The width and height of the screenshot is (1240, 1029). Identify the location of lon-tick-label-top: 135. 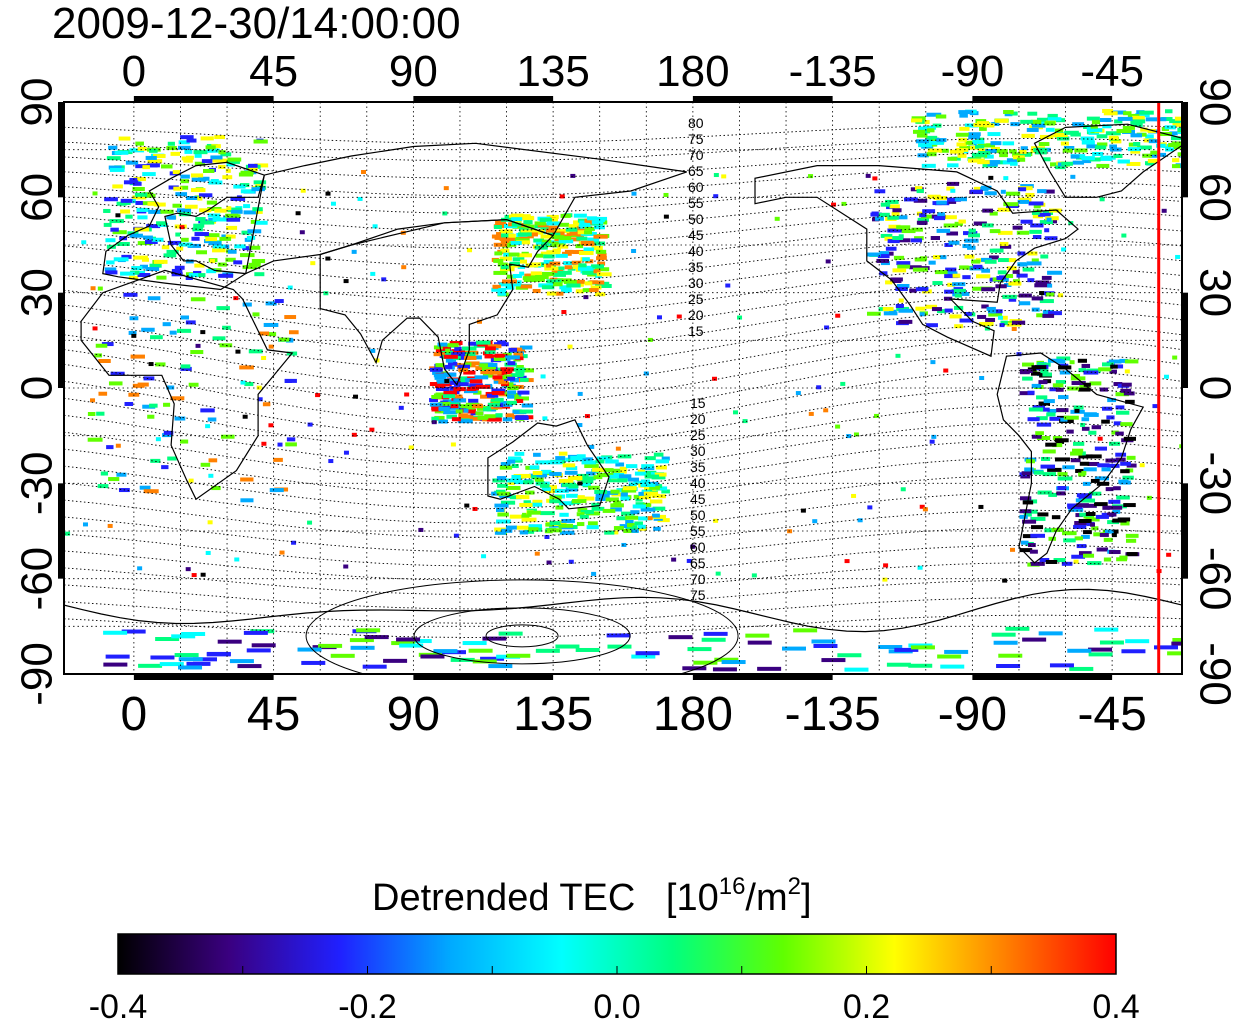
(552, 71).